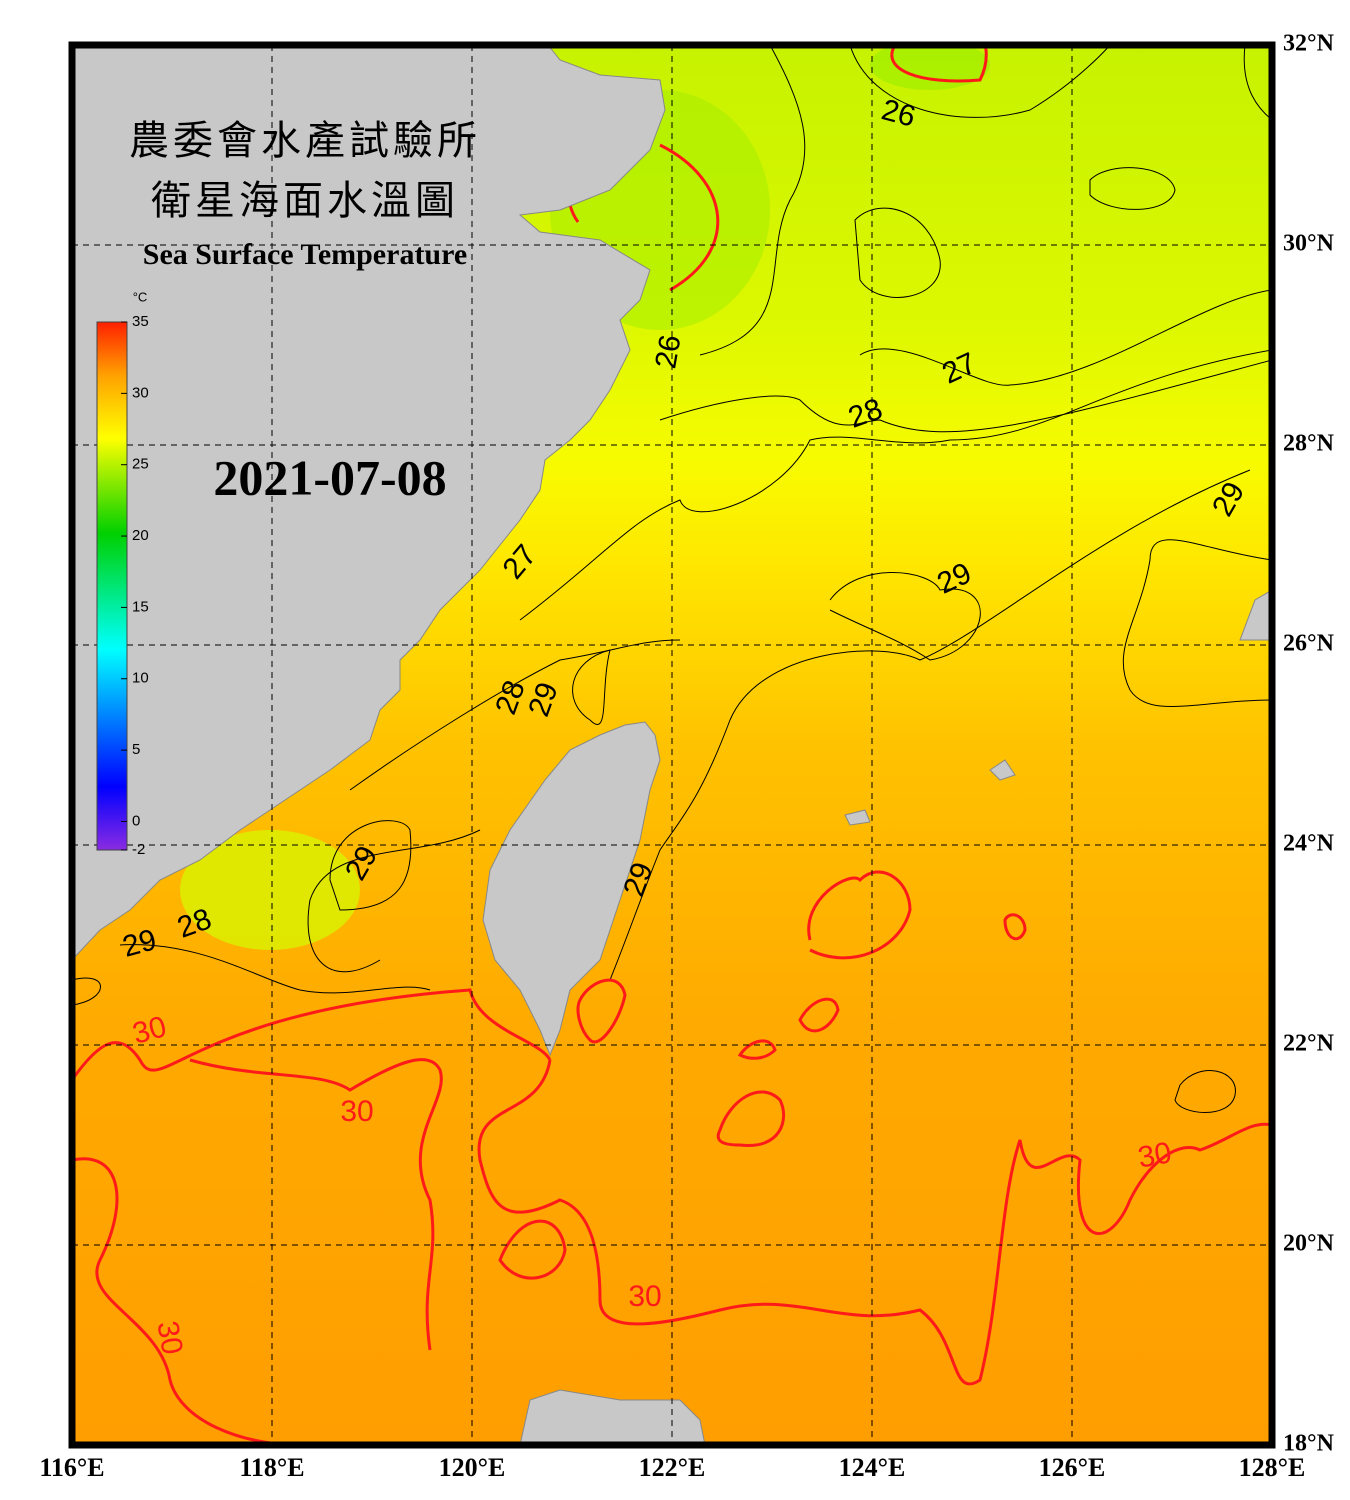  What do you see at coordinates (140, 464) in the screenshot?
I see `colorbar-tick-label: 25` at bounding box center [140, 464].